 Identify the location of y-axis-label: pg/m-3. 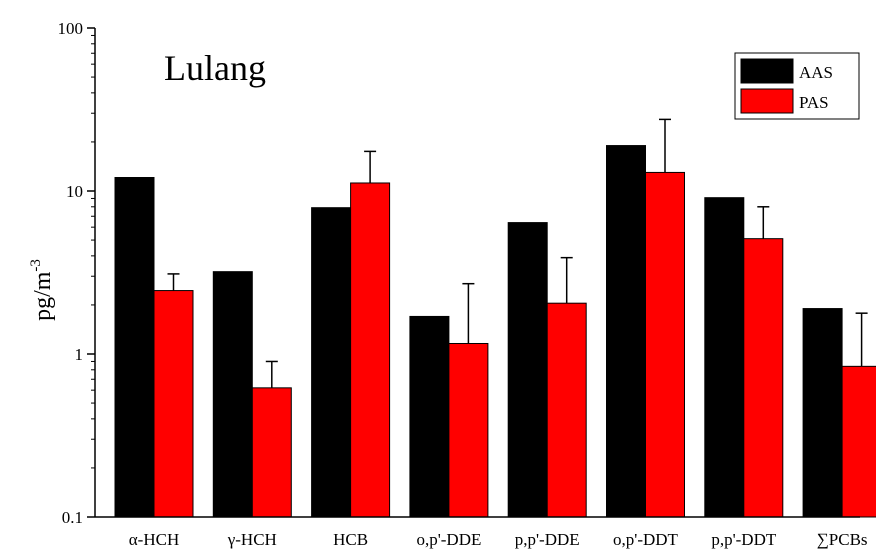
(42, 290).